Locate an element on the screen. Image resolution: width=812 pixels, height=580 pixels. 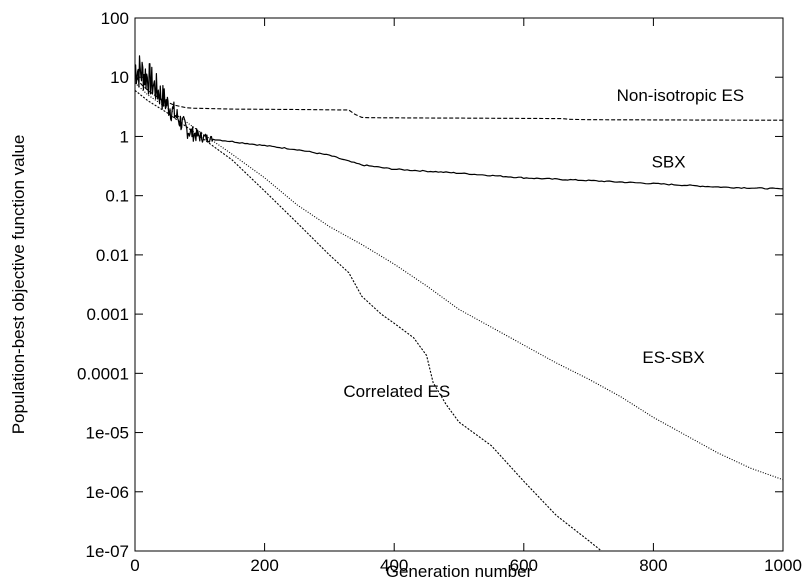
series-label-1: SBX is located at coordinates (669, 161).